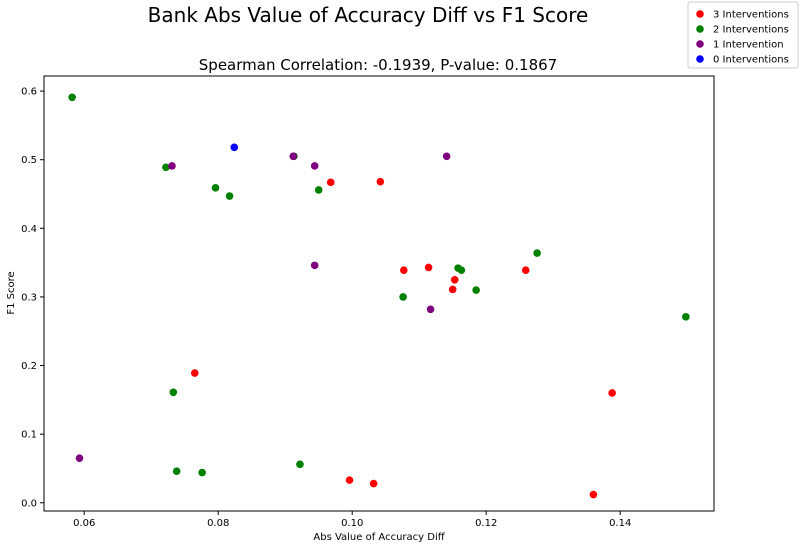  I want to click on x-axis-label: Abs Value of Accuracy Diff, so click(379, 537).